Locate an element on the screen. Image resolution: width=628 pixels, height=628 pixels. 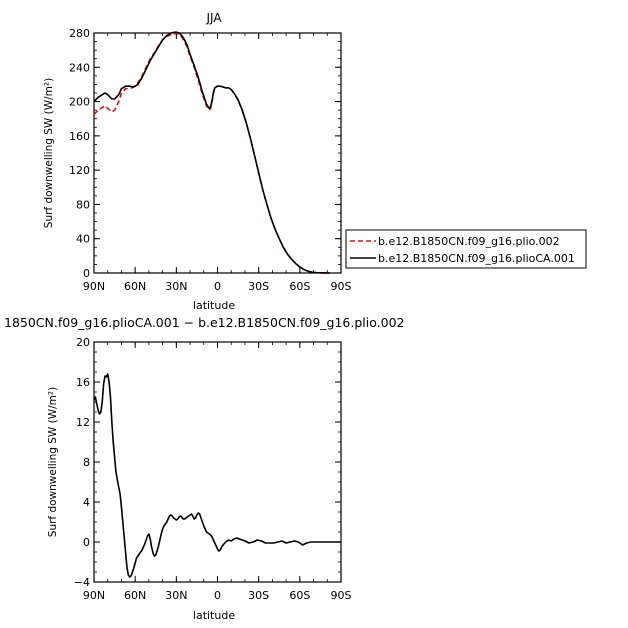
y-tick-label: 12 is located at coordinates (83, 422).